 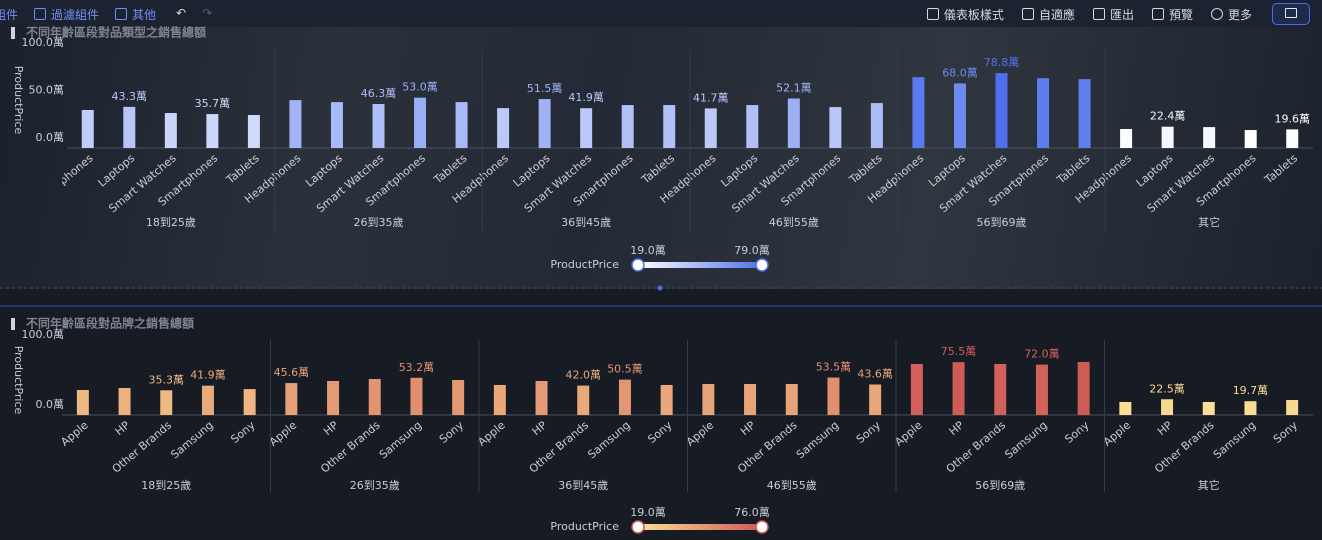 I want to click on toolbar-button: 組件, so click(x=9, y=15).